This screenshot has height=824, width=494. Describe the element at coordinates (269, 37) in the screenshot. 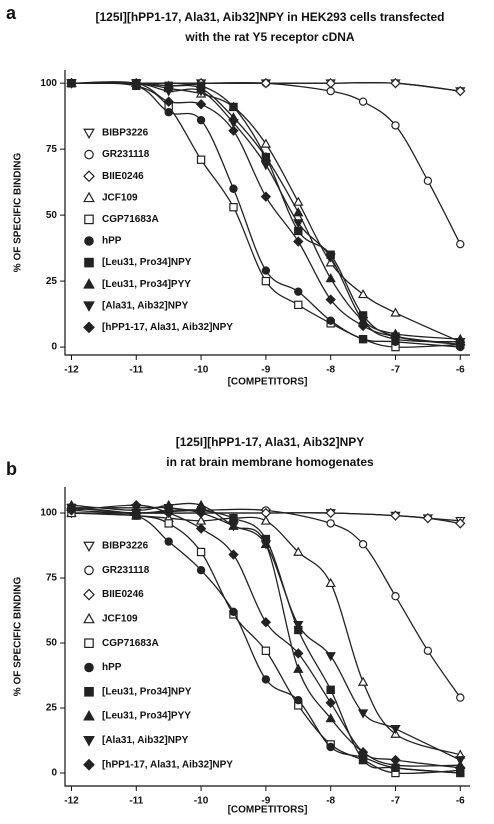

I see `chart-title: with the rat Y5 receptor cDNA` at that location.